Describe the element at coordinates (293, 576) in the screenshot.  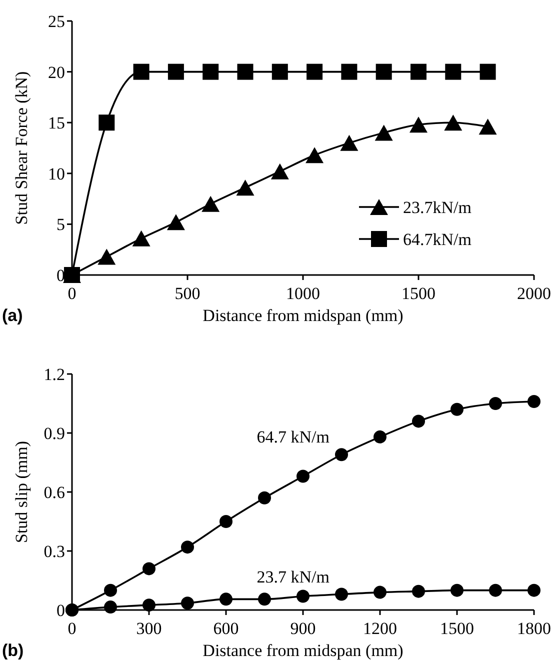
I see `series-label: 23.7 kN/m` at that location.